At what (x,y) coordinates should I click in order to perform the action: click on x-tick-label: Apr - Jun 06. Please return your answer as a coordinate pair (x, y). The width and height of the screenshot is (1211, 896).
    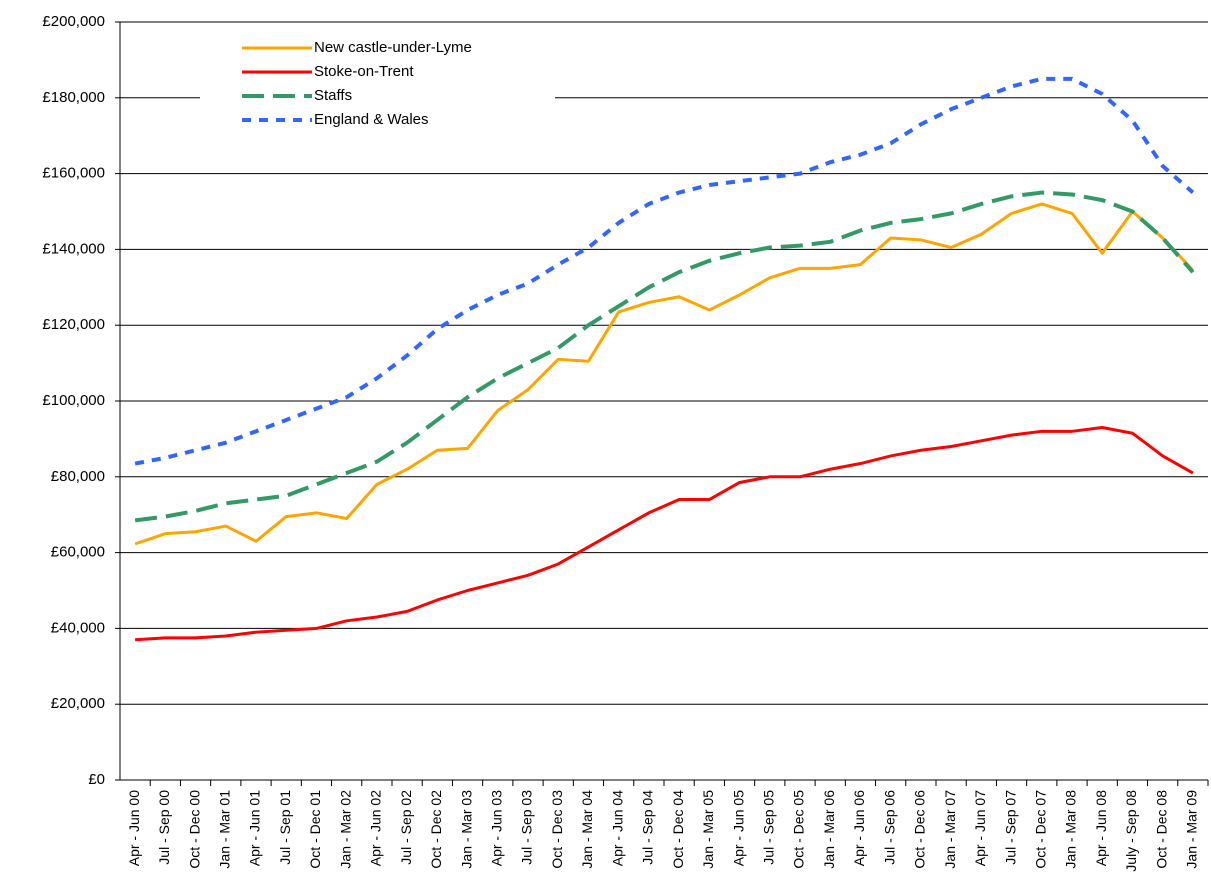
    Looking at the image, I should click on (859, 828).